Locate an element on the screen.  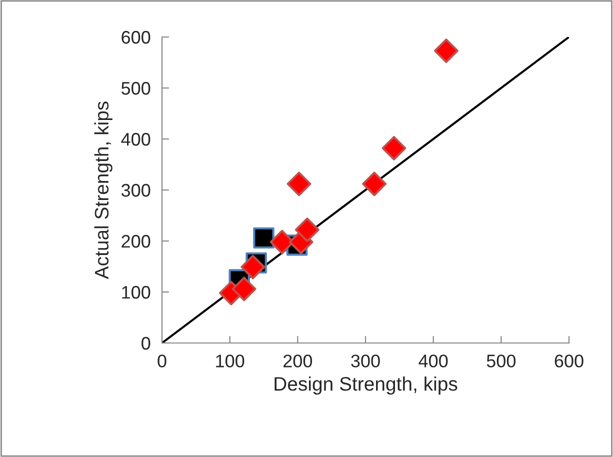
y-tick-label: 300 is located at coordinates (135, 190).